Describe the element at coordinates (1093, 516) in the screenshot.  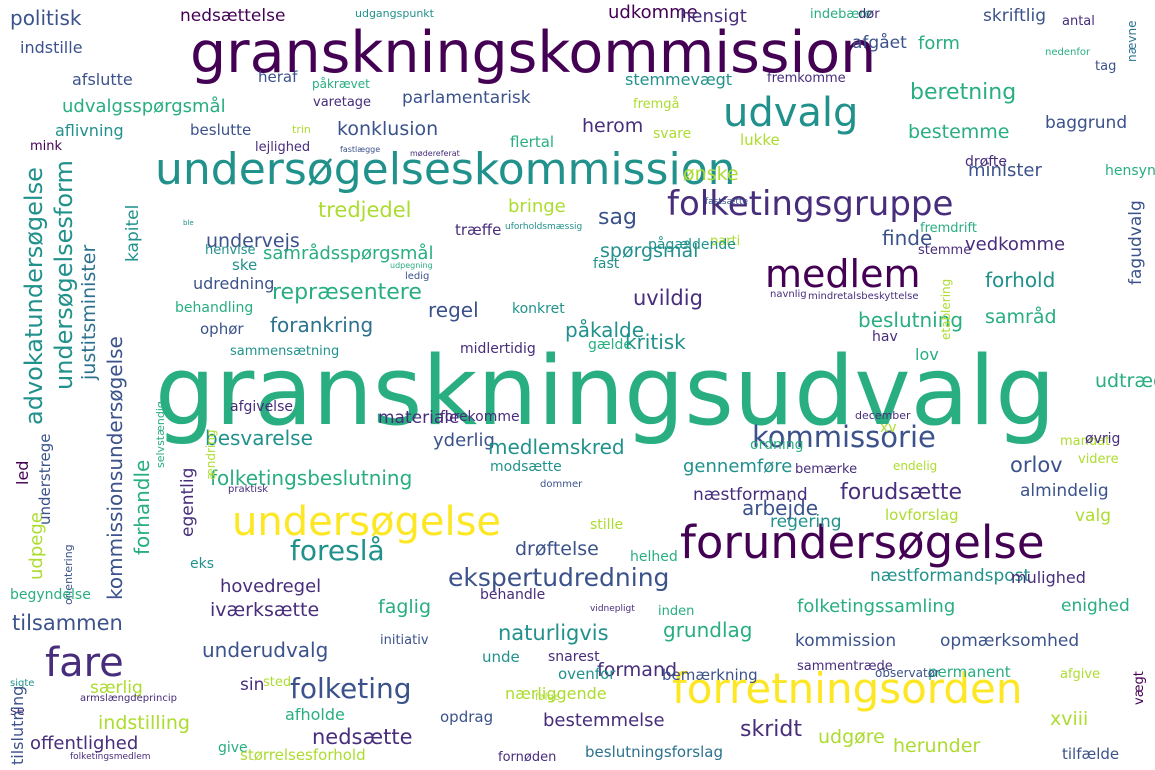
I see `cloud-word: valg` at that location.